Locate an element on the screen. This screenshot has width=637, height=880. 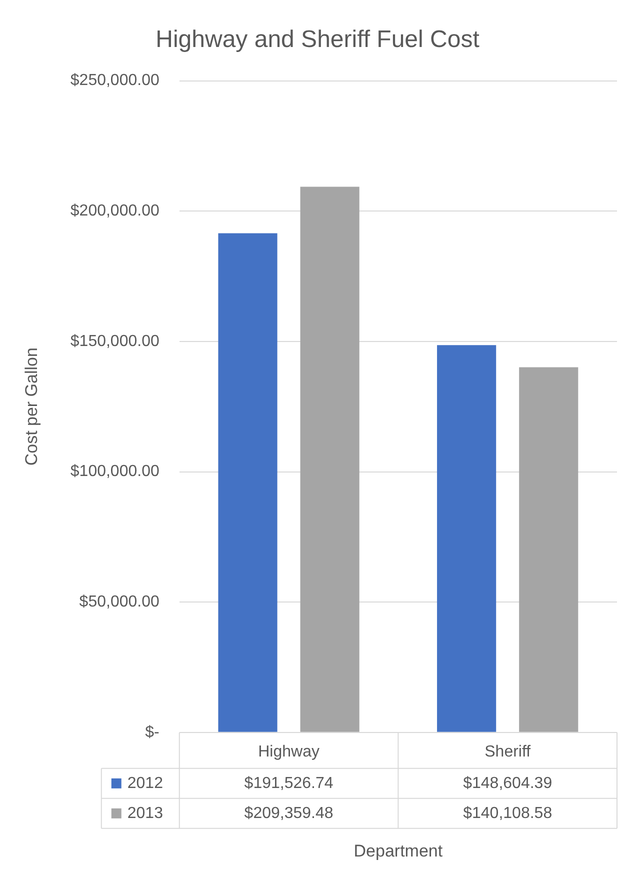
data-label: $148,604.39 is located at coordinates (507, 783).